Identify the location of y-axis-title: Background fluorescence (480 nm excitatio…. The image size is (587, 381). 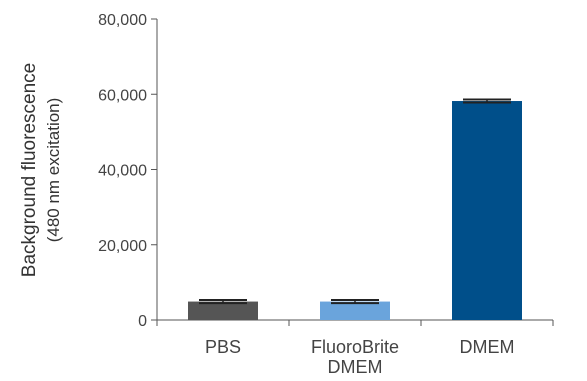
(41, 170).